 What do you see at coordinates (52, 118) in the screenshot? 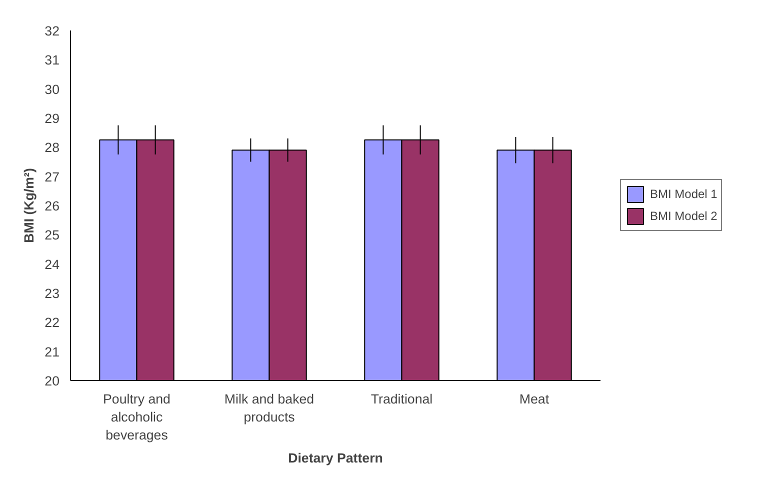
I see `y-tick-label: 29` at bounding box center [52, 118].